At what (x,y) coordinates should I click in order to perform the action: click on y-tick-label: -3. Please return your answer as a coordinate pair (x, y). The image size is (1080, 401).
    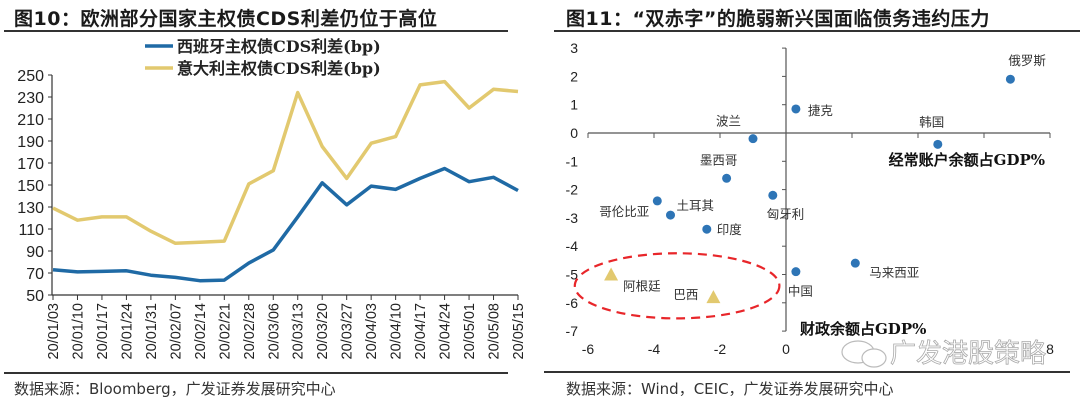
    Looking at the image, I should click on (572, 218).